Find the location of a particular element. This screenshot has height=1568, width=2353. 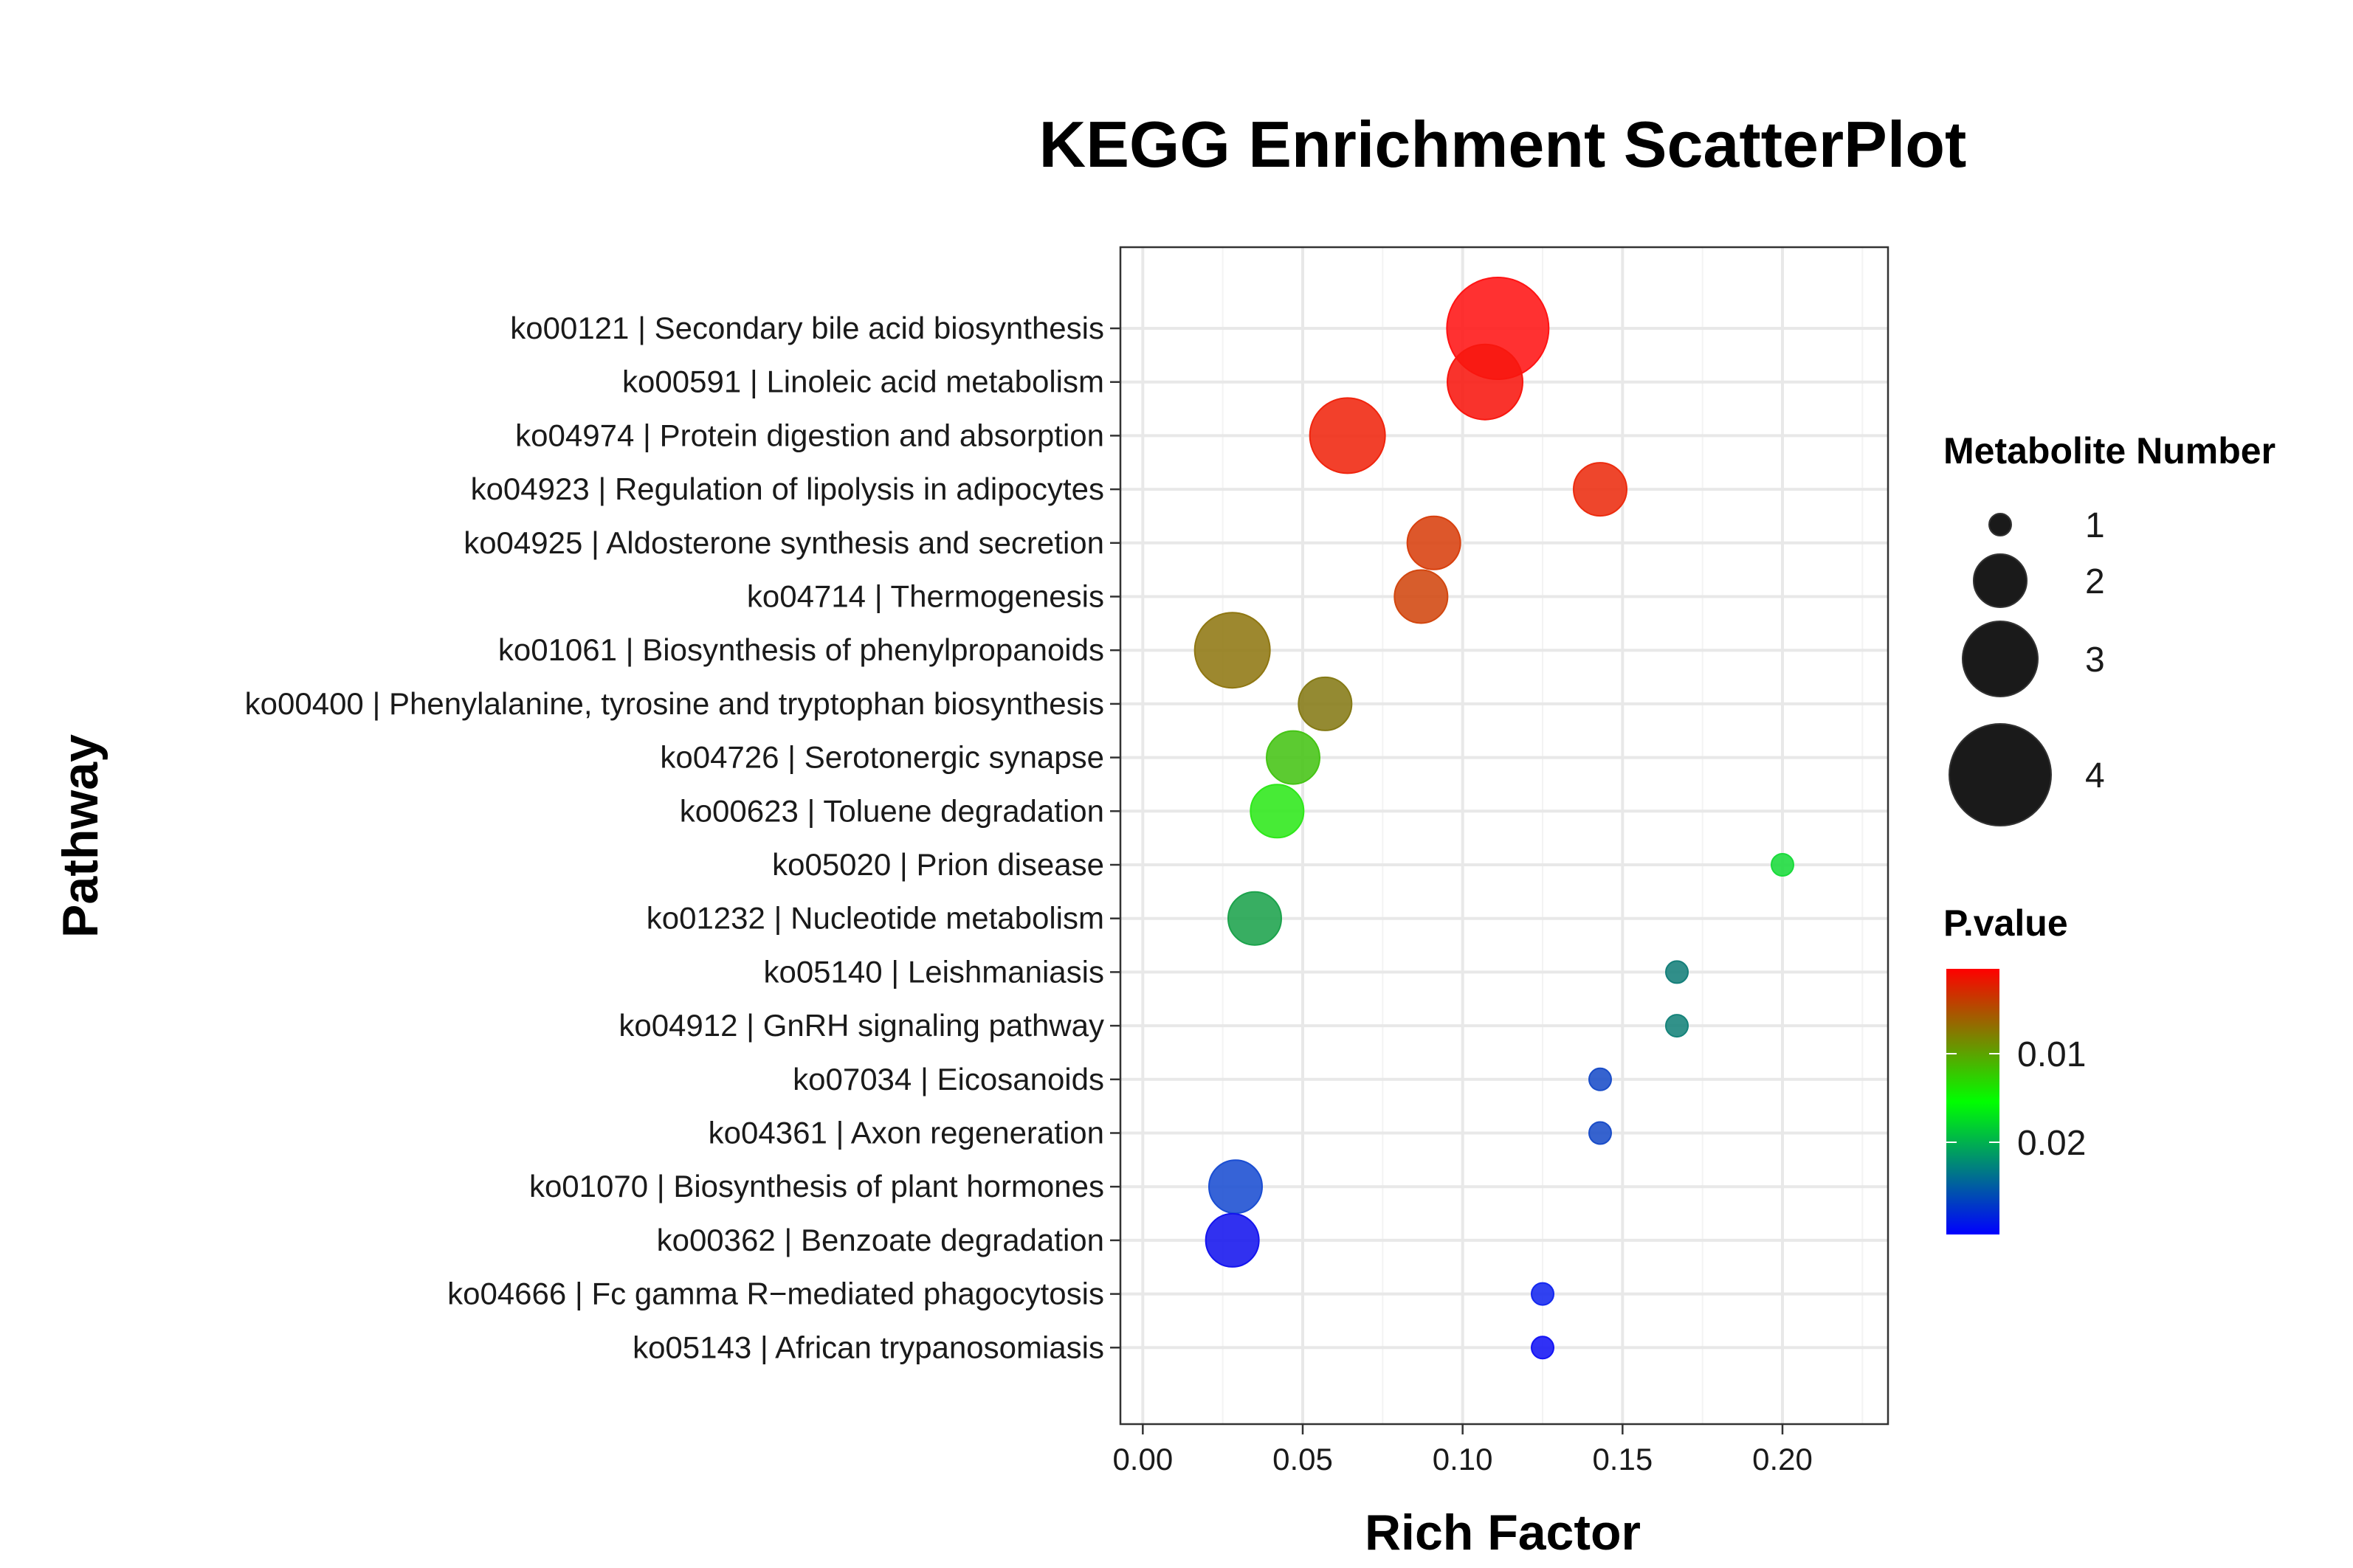

x-tick-label: 0.20 is located at coordinates (1782, 1459).